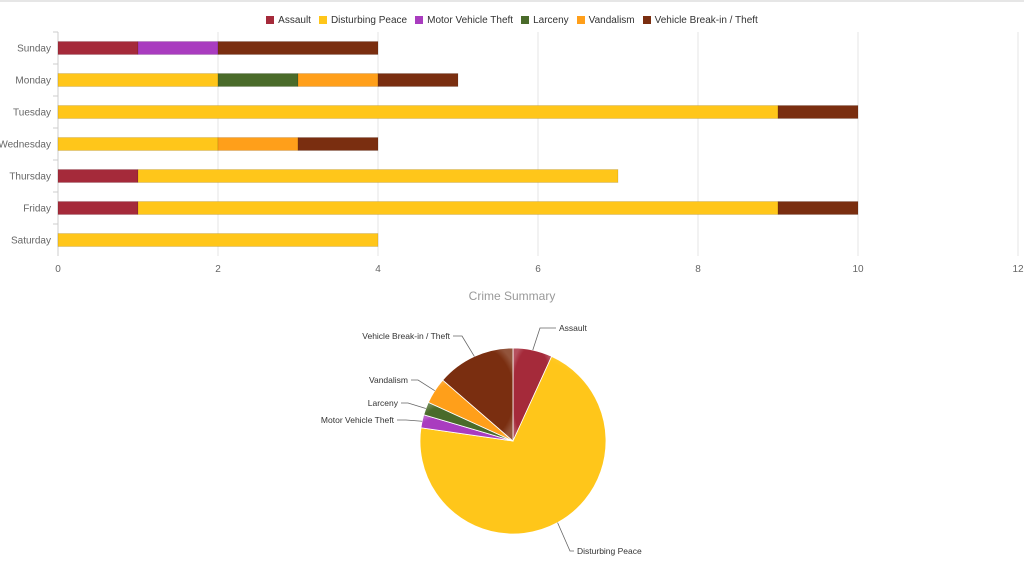 The height and width of the screenshot is (579, 1024). What do you see at coordinates (294, 20) in the screenshot?
I see `legend-label: Assault` at bounding box center [294, 20].